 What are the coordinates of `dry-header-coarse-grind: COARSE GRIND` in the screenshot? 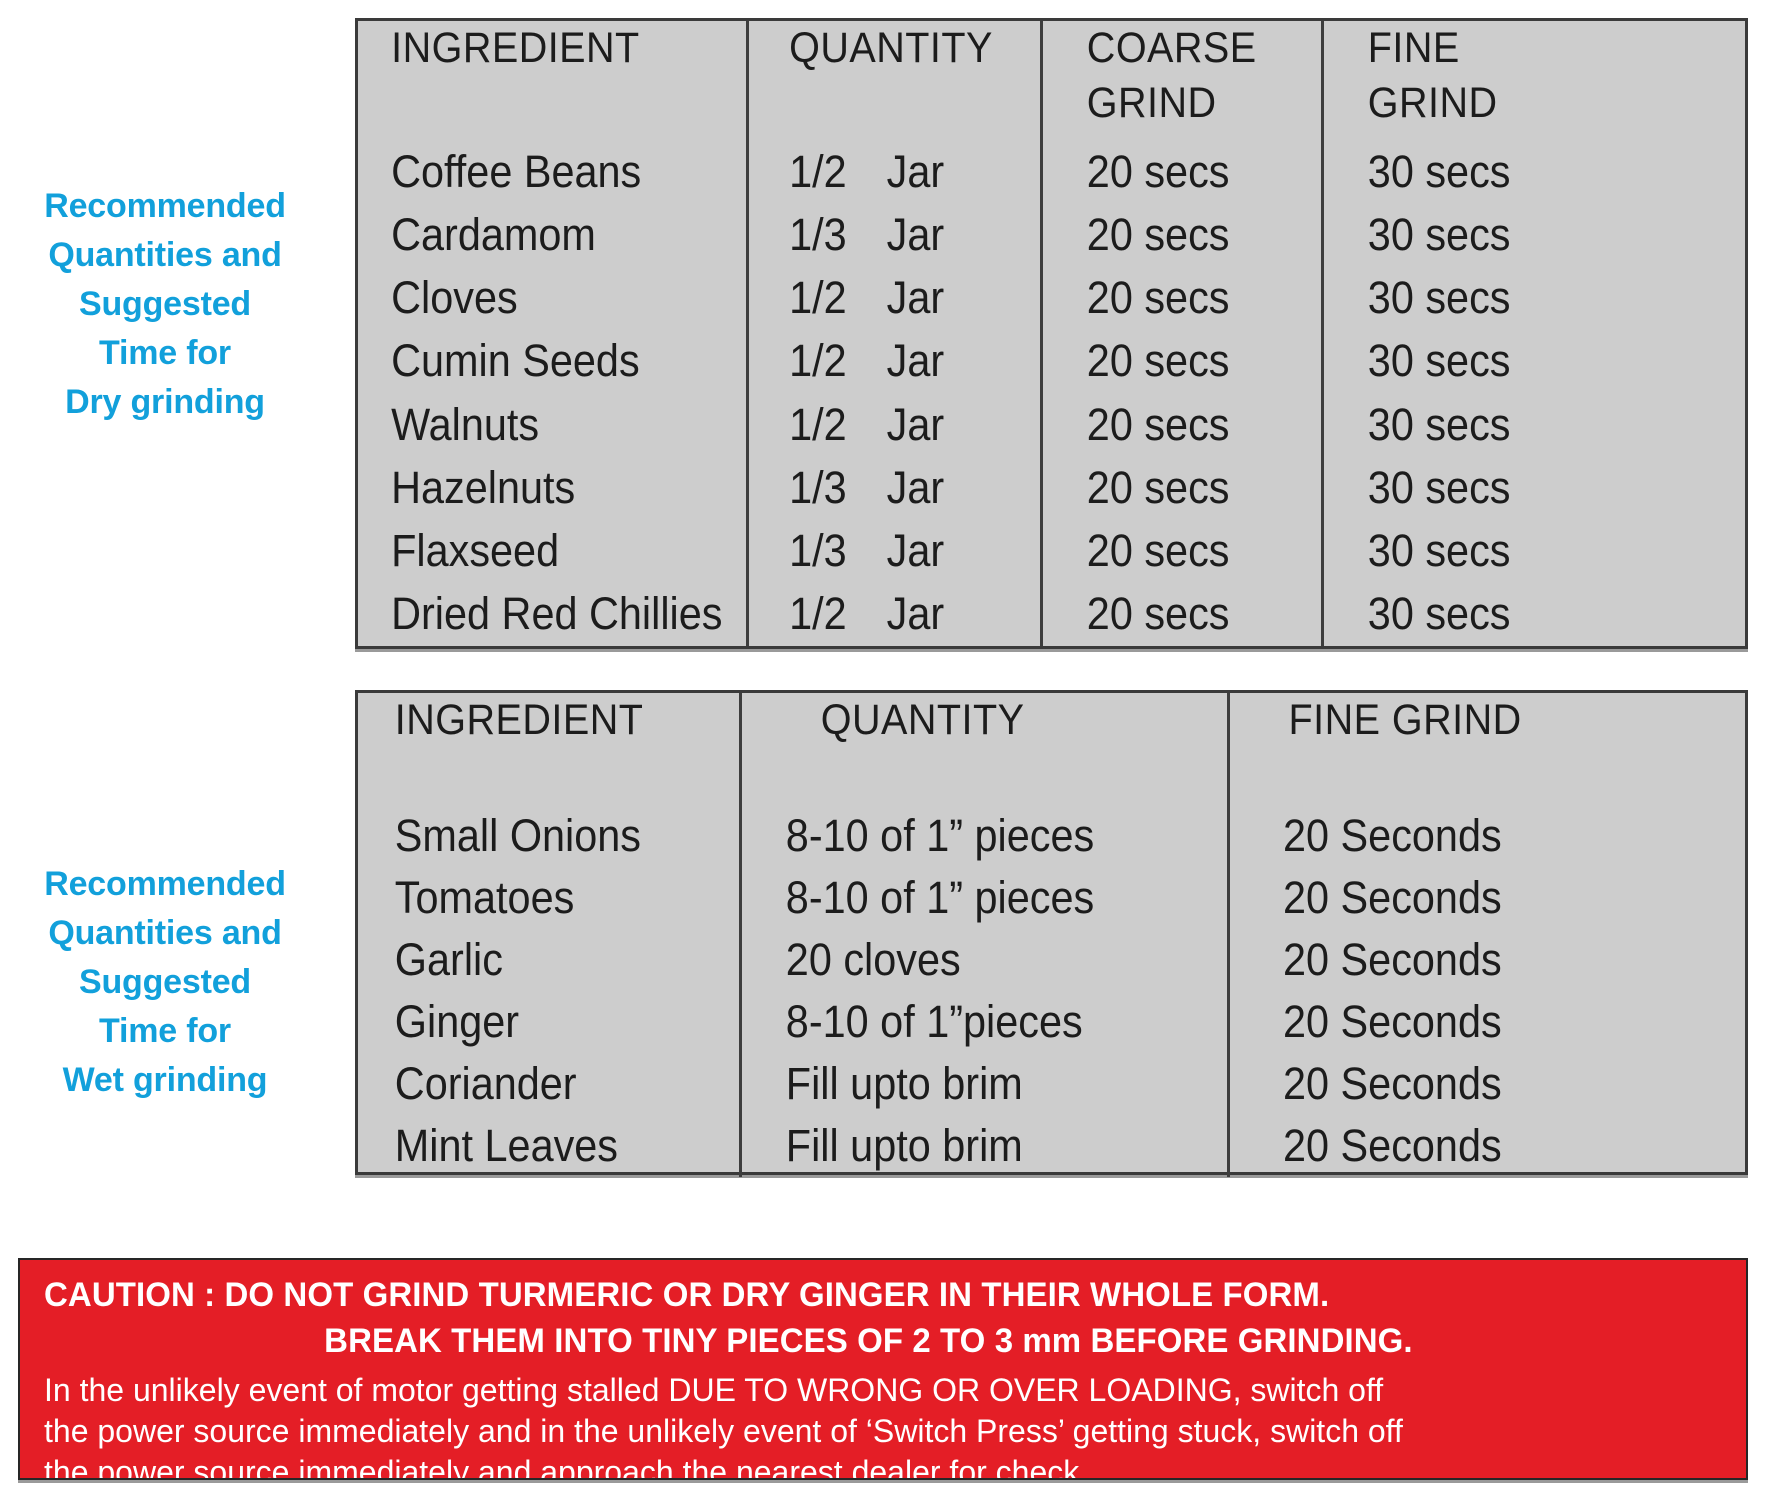 It's located at (1171, 75).